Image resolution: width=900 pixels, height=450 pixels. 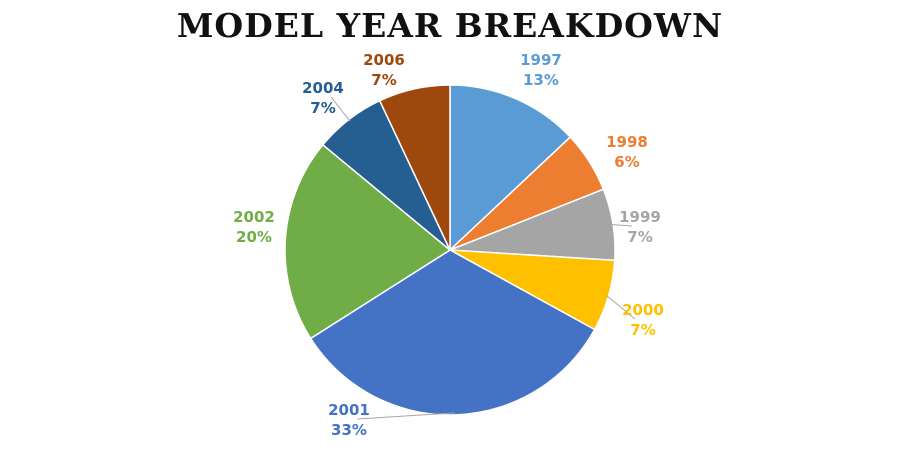 What do you see at coordinates (450, 25) in the screenshot?
I see `chart-title: MODEL YEAR BREAKDOWN` at bounding box center [450, 25].